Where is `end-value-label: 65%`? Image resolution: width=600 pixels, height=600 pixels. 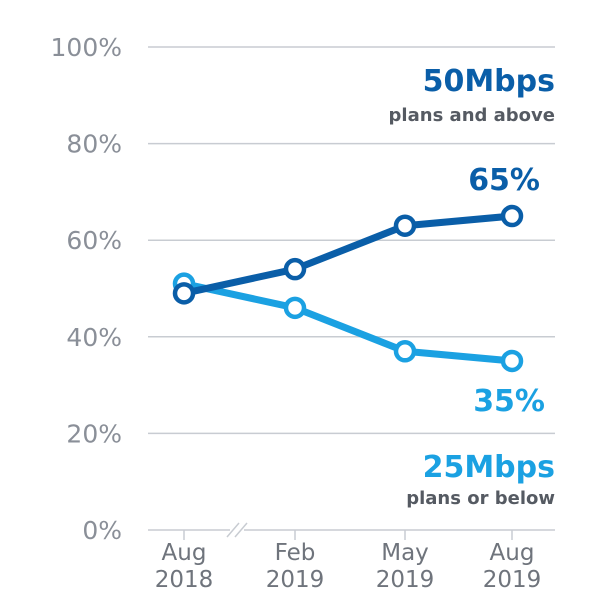 end-value-label: 65% is located at coordinates (504, 180).